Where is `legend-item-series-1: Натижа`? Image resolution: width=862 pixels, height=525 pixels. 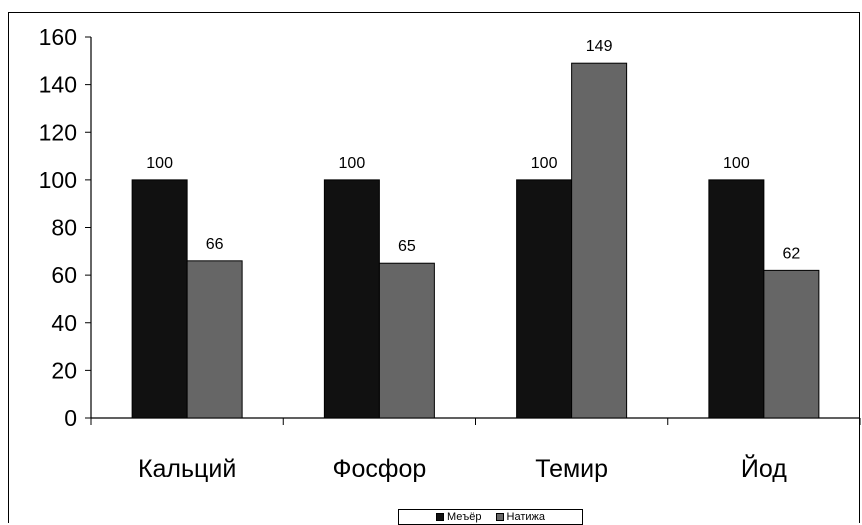 legend-item-series-1: Натижа is located at coordinates (520, 517).